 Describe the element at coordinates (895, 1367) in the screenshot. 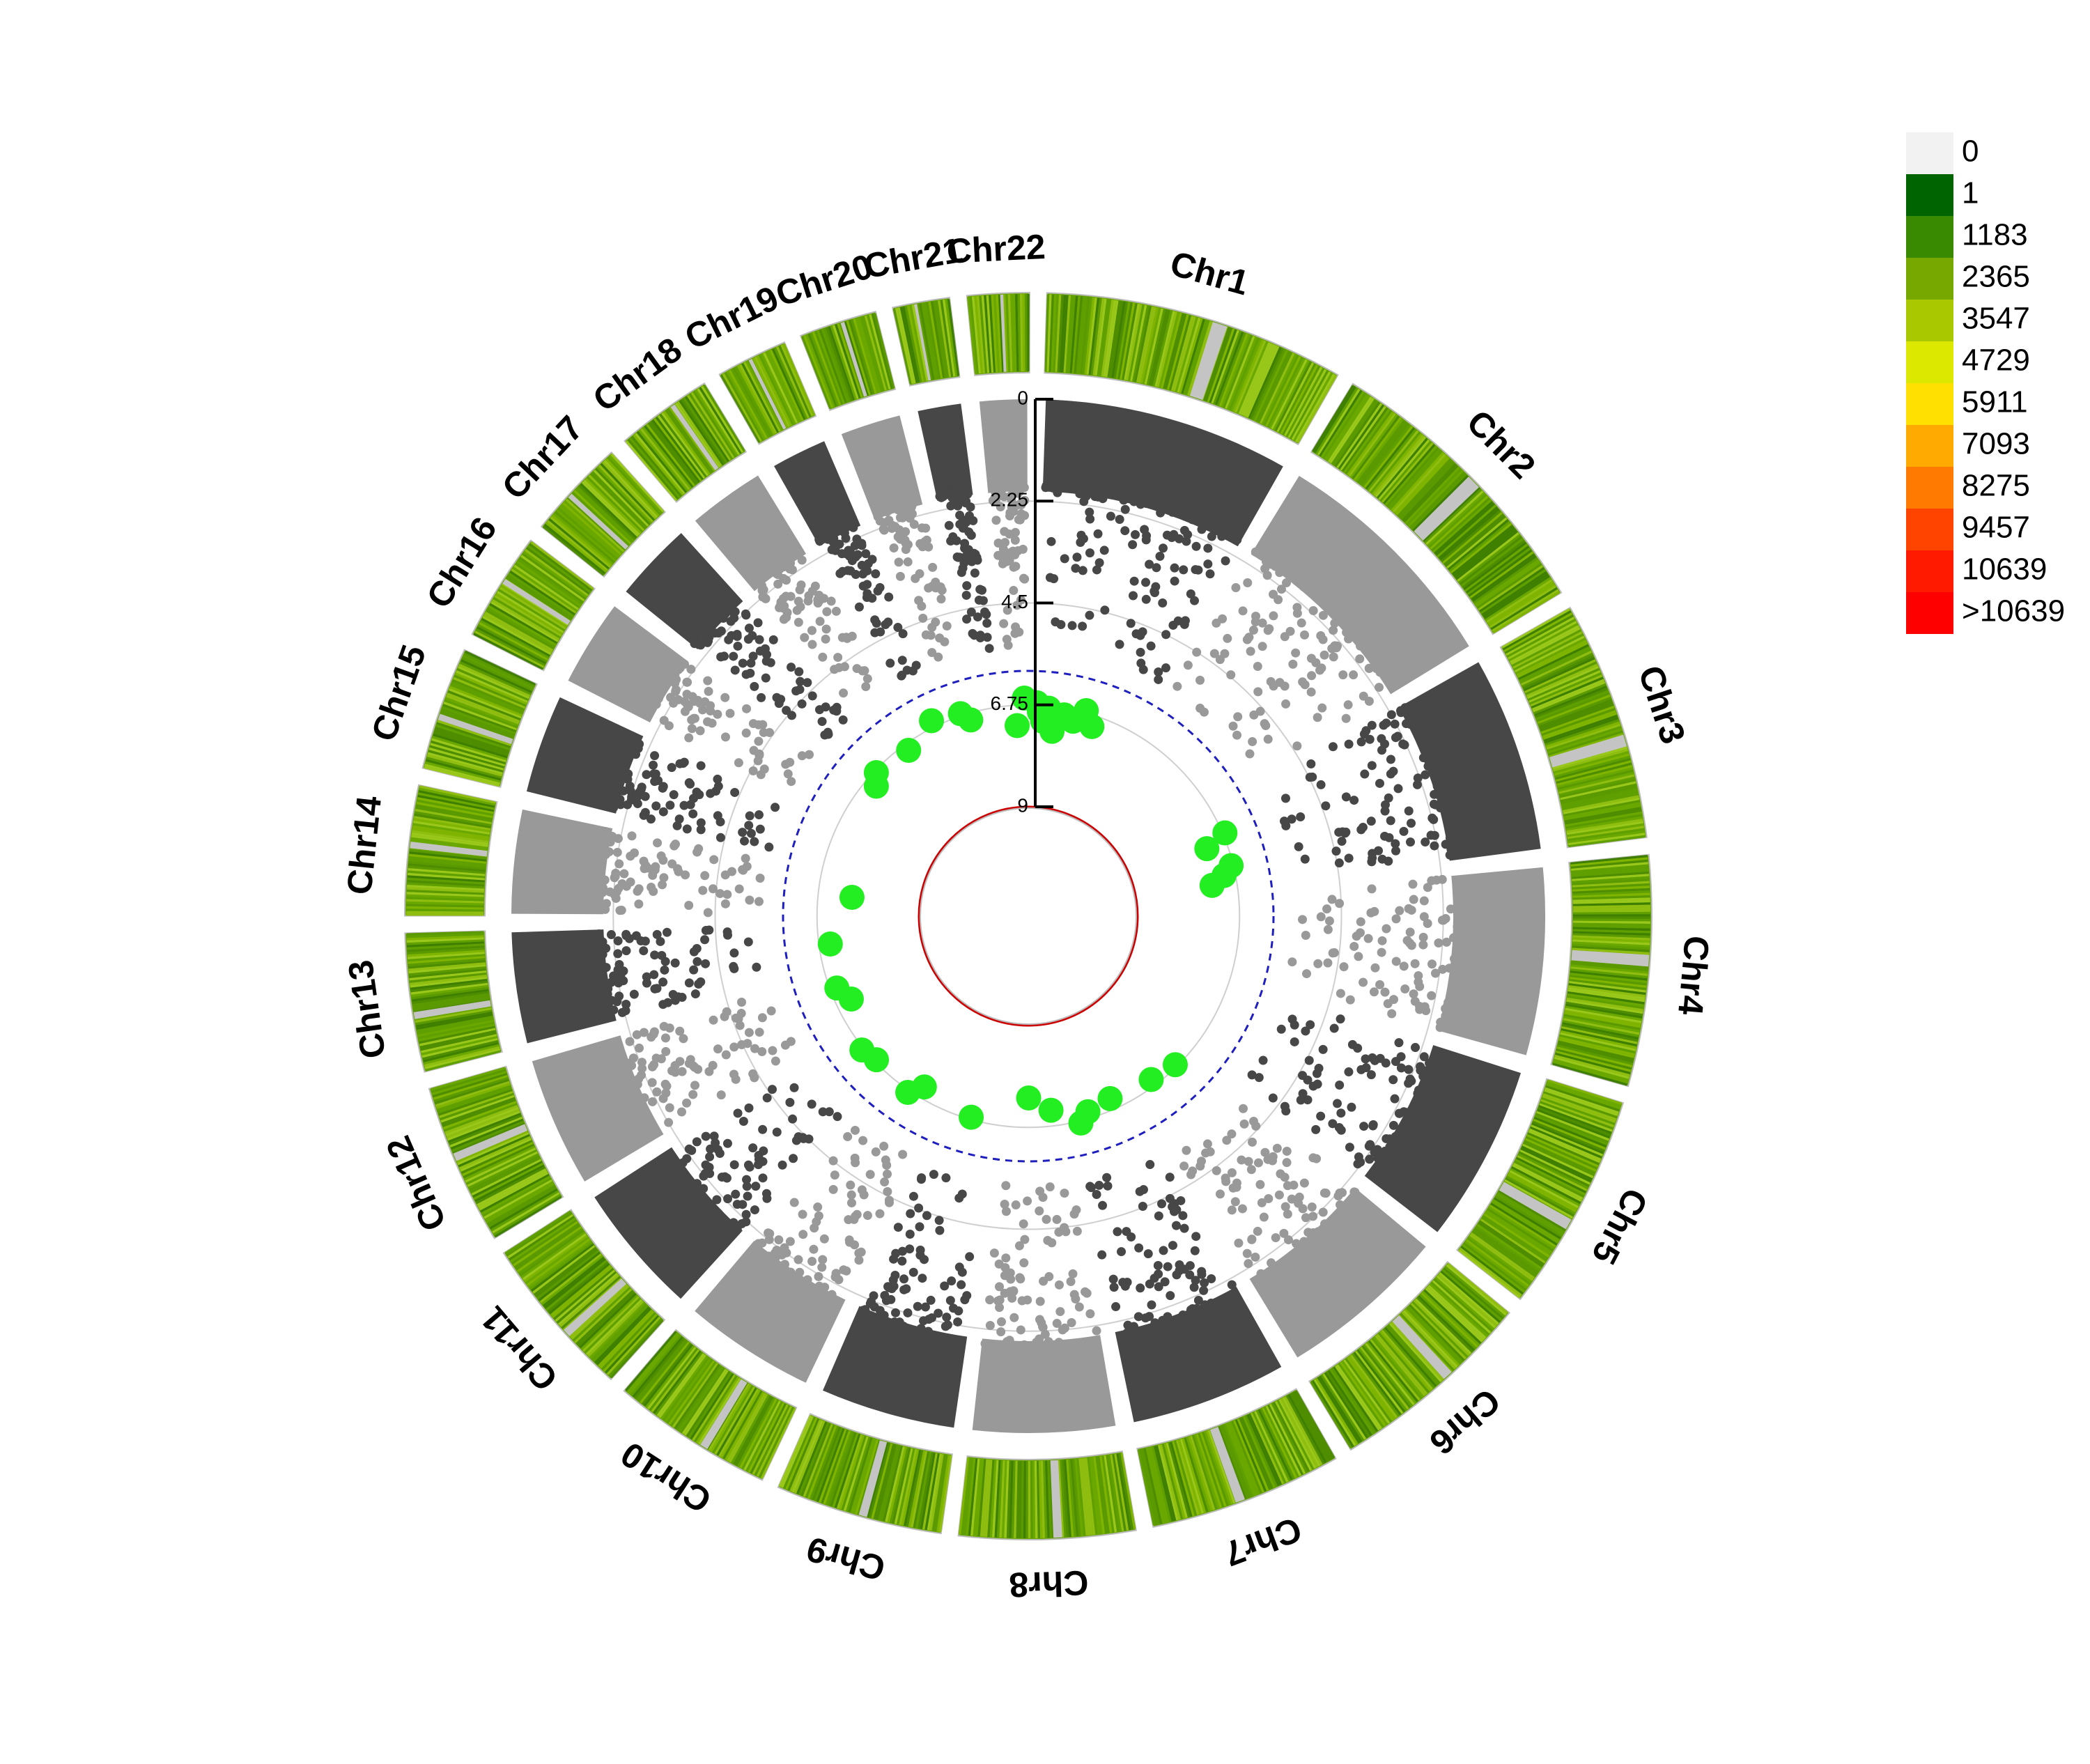

I see `manhattan-block-chr9` at that location.